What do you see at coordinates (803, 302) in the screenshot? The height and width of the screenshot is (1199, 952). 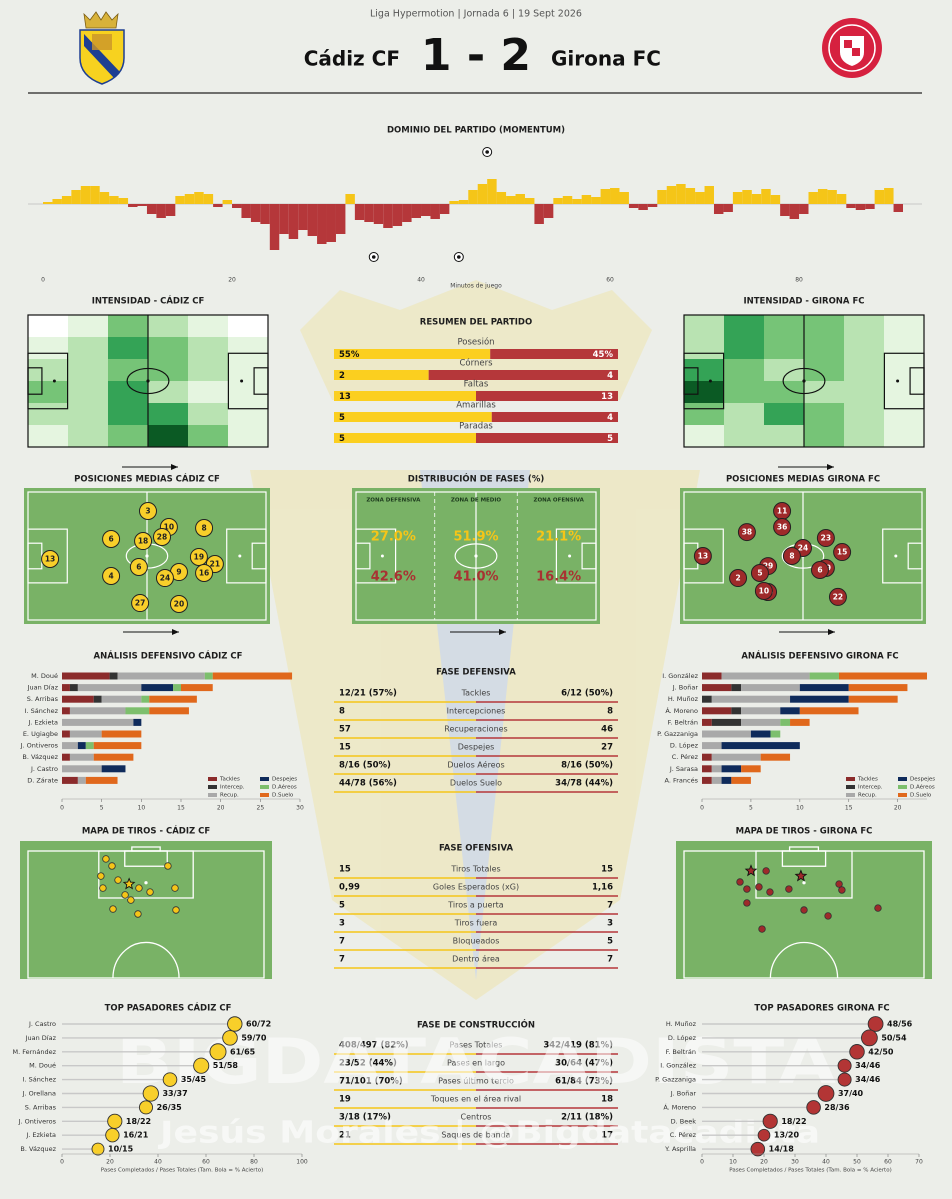 I see `section-title: INTENSIDAD - GIRONA FC` at bounding box center [803, 302].